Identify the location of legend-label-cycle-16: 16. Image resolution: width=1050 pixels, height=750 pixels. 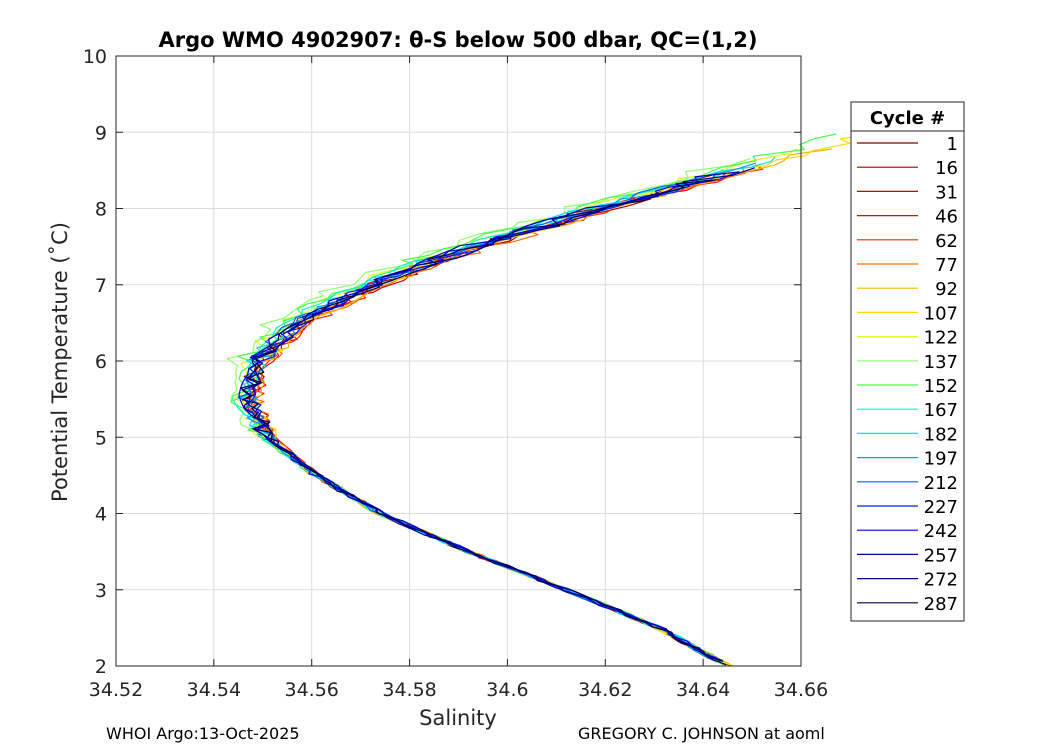
(946, 168).